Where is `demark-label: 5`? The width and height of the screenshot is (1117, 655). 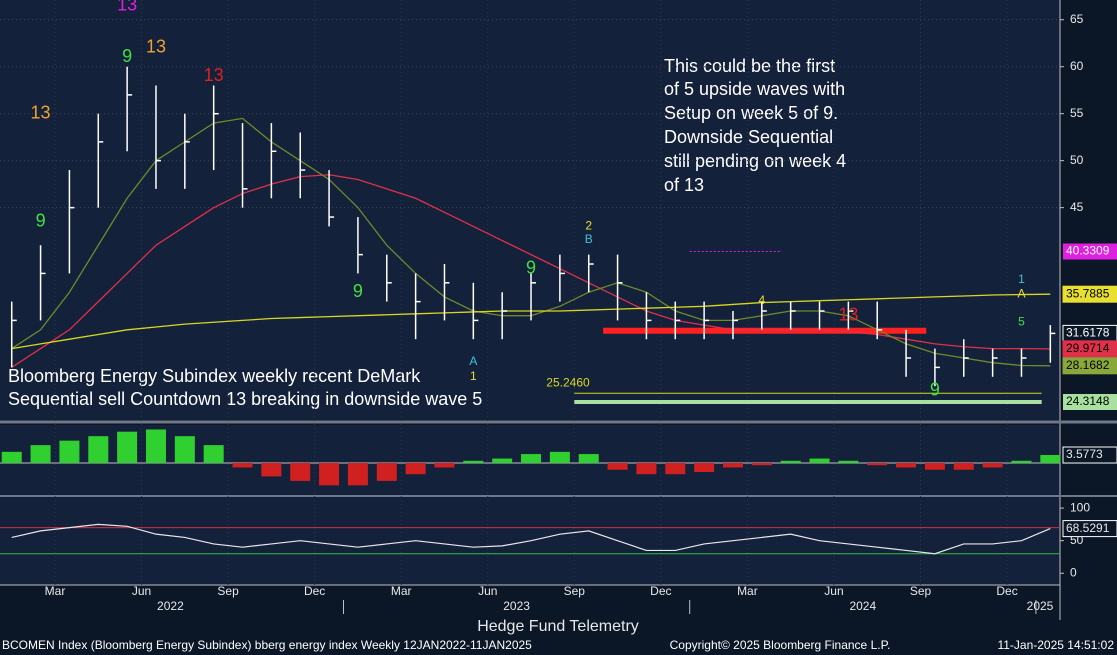
demark-label: 5 is located at coordinates (1021, 321).